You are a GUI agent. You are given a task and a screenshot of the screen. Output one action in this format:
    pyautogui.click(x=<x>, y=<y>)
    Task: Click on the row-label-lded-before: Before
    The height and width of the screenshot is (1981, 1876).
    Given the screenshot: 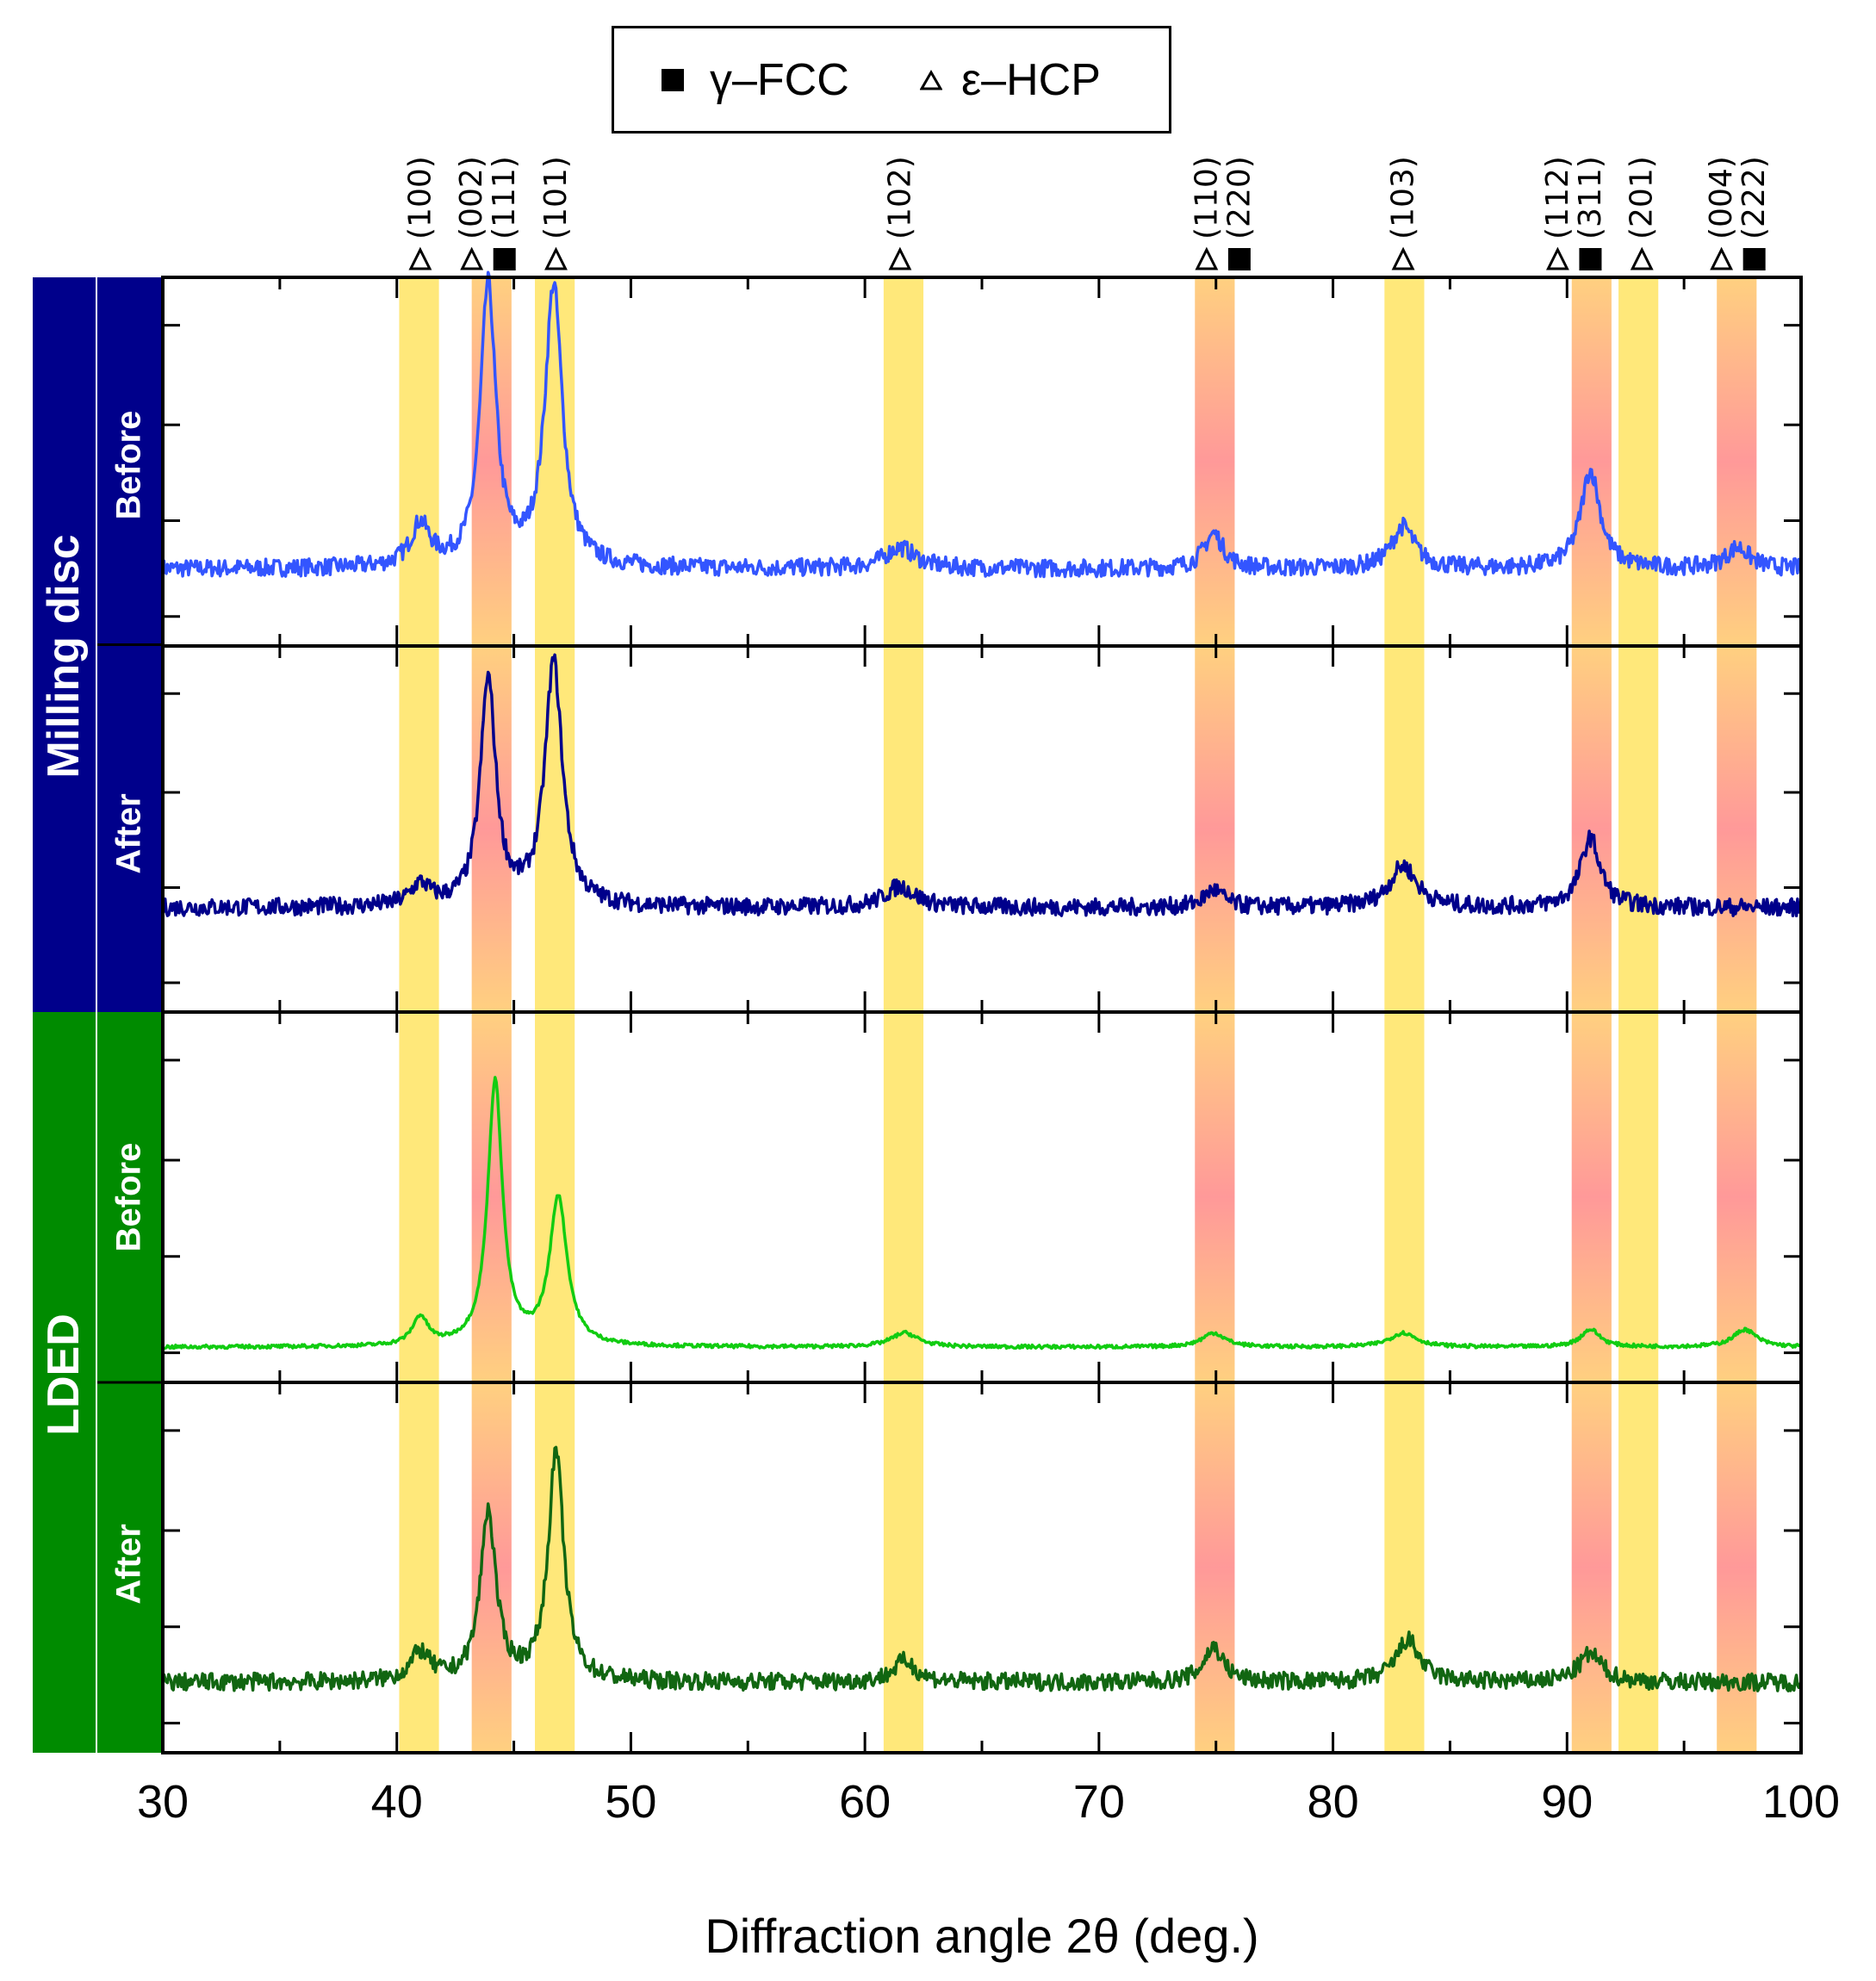 What is the action you would take?
    pyautogui.click(x=128, y=1197)
    